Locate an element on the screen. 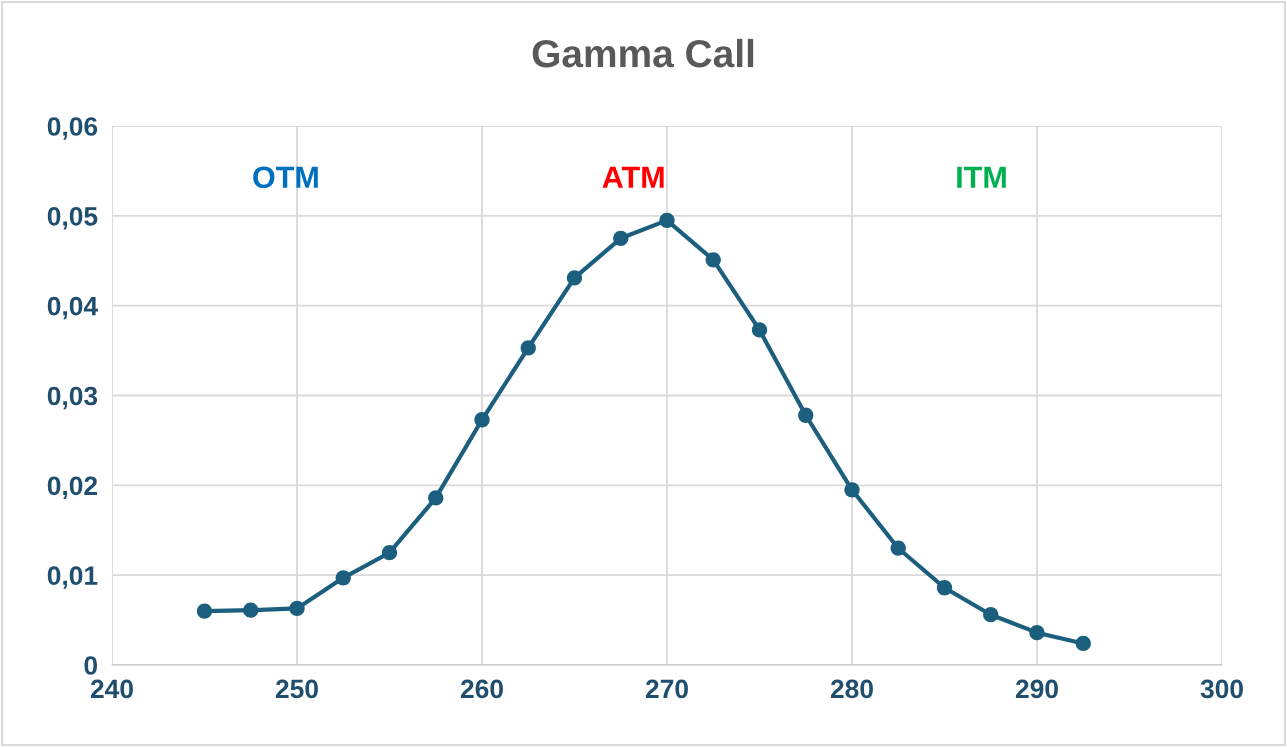  y-tick-label: 0,05 is located at coordinates (72, 218).